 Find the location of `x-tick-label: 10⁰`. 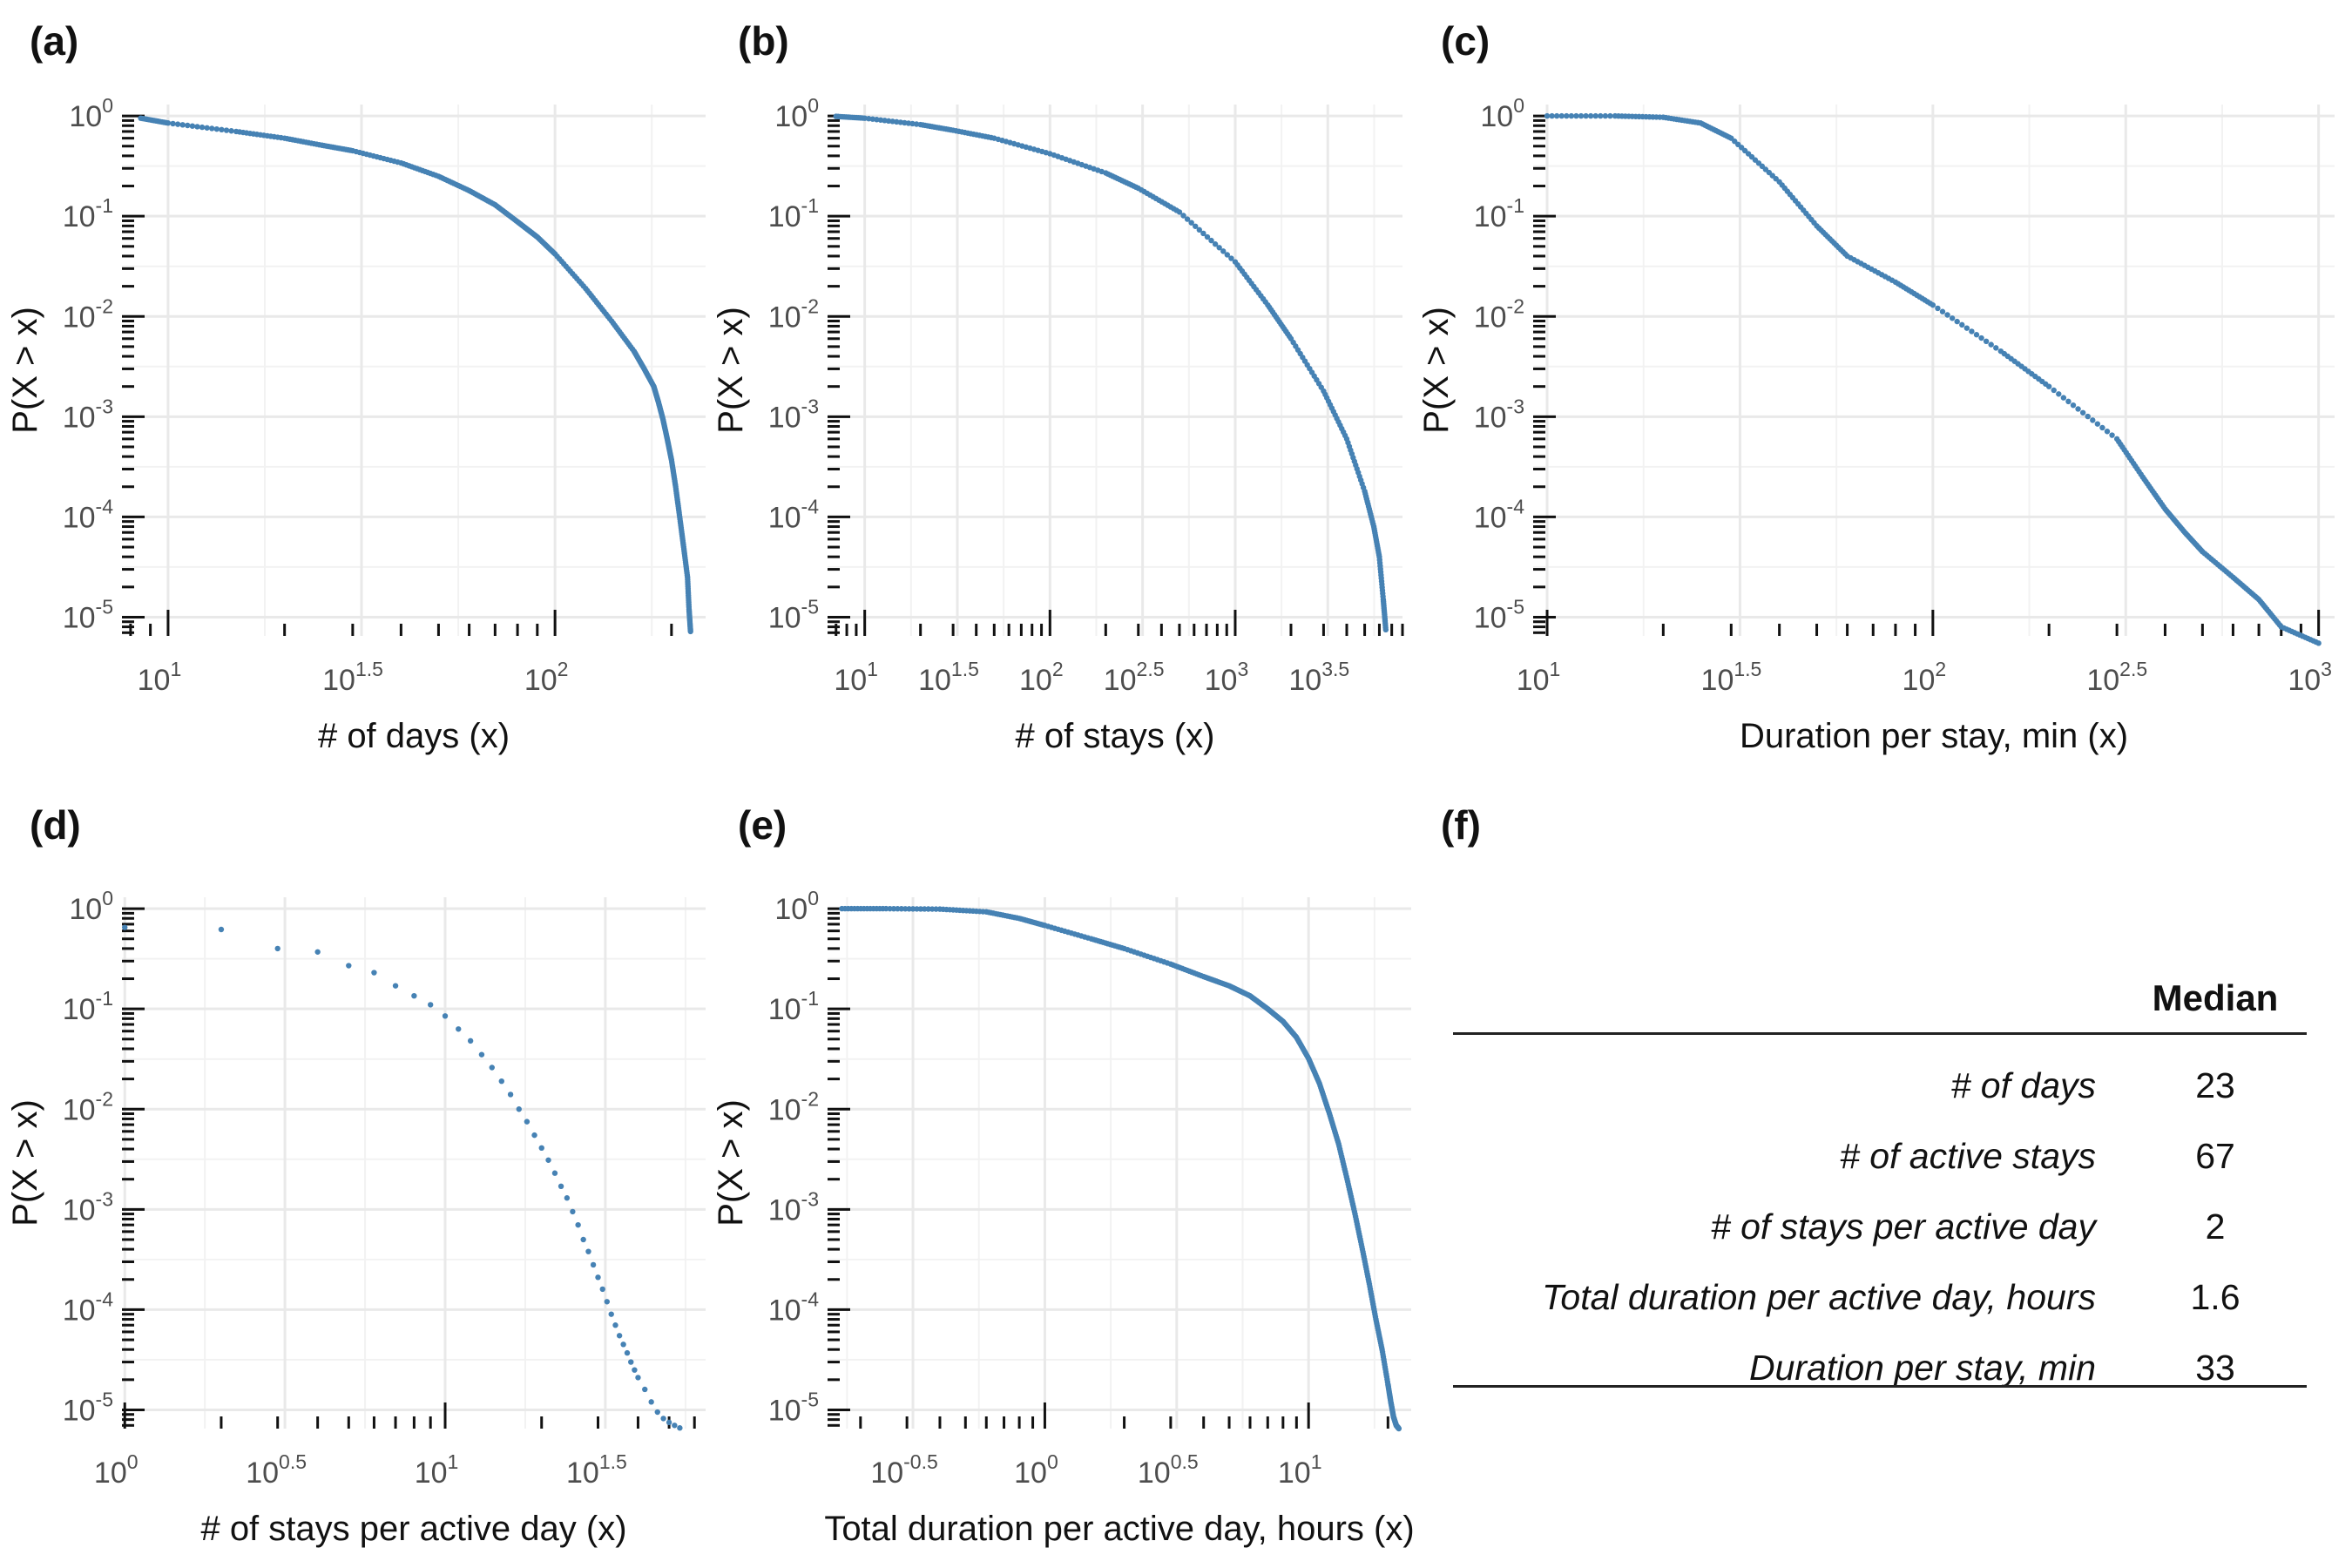

x-tick-label: 10⁰ is located at coordinates (116, 1470).